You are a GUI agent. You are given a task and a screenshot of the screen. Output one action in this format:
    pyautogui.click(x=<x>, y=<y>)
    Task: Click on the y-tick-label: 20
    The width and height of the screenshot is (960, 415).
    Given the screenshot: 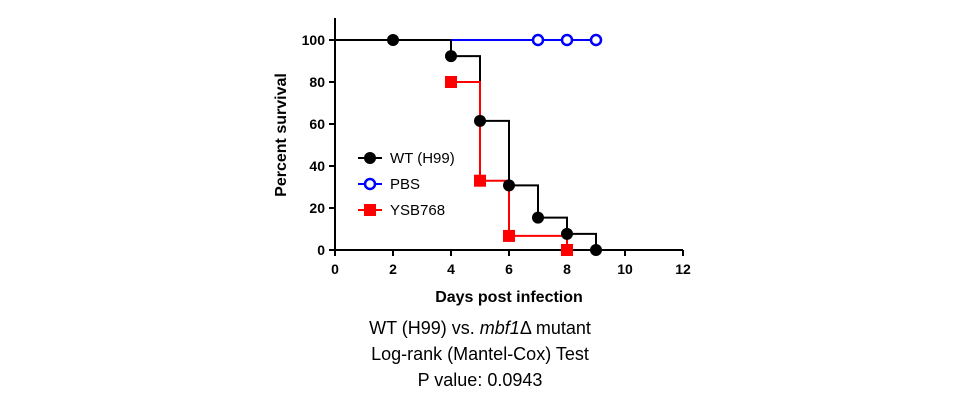 What is the action you would take?
    pyautogui.click(x=317, y=208)
    